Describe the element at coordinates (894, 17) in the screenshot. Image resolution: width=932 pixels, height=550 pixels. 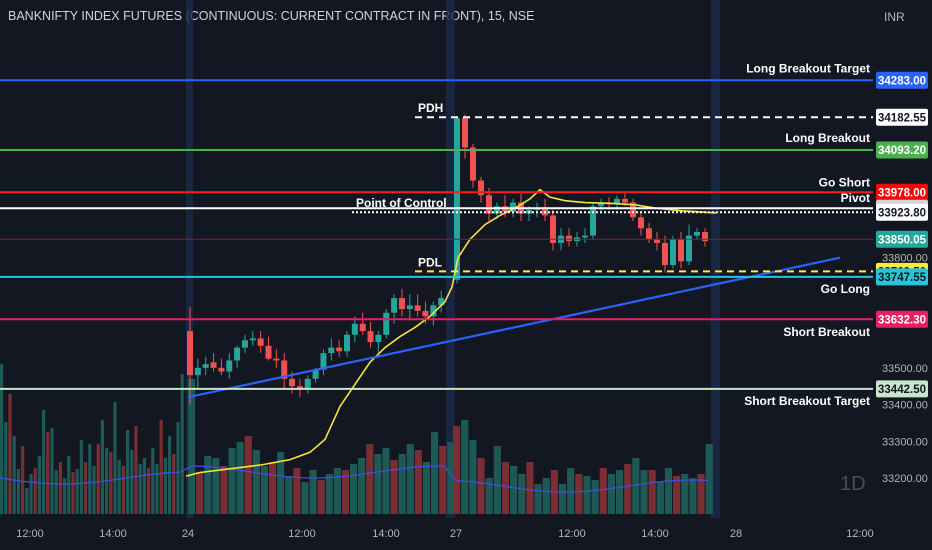
I see `currency-label: INR` at that location.